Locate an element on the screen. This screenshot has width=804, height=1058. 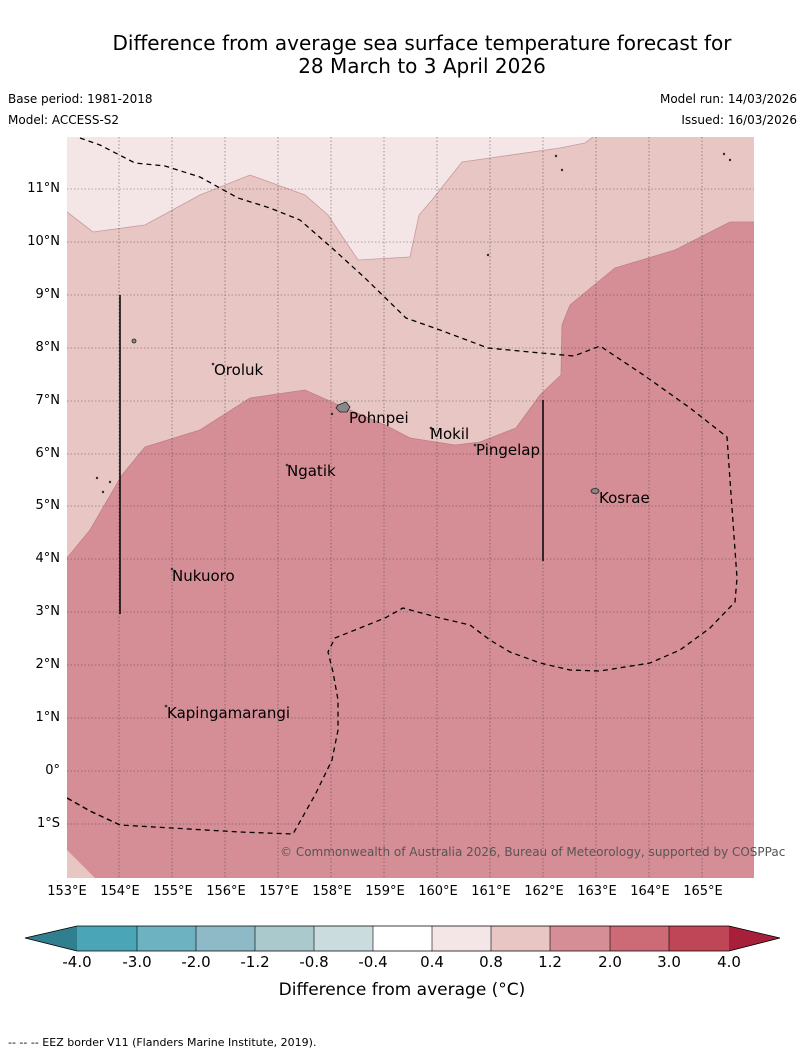
lat-label-4n: 4°N is located at coordinates (48, 558).